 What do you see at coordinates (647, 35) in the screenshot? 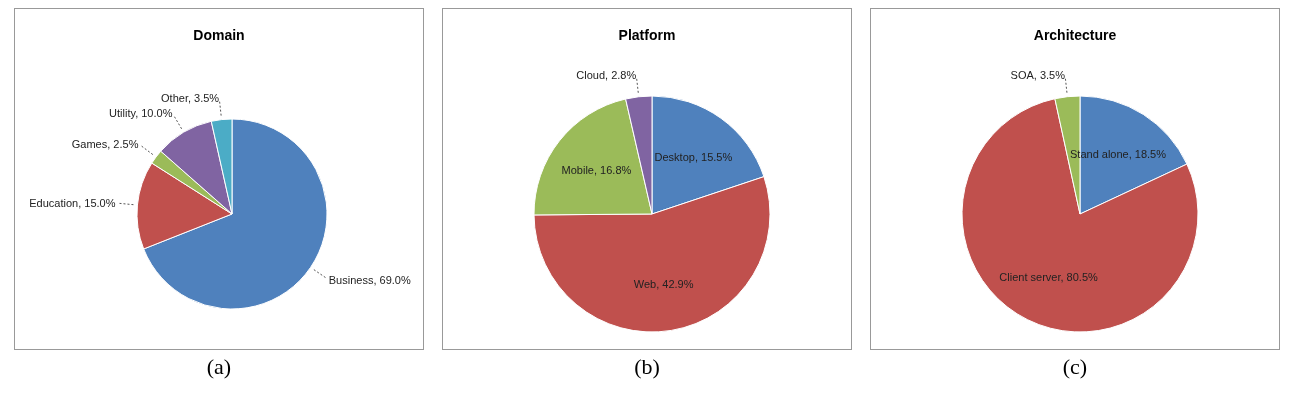
I see `chart-title: Platform` at bounding box center [647, 35].